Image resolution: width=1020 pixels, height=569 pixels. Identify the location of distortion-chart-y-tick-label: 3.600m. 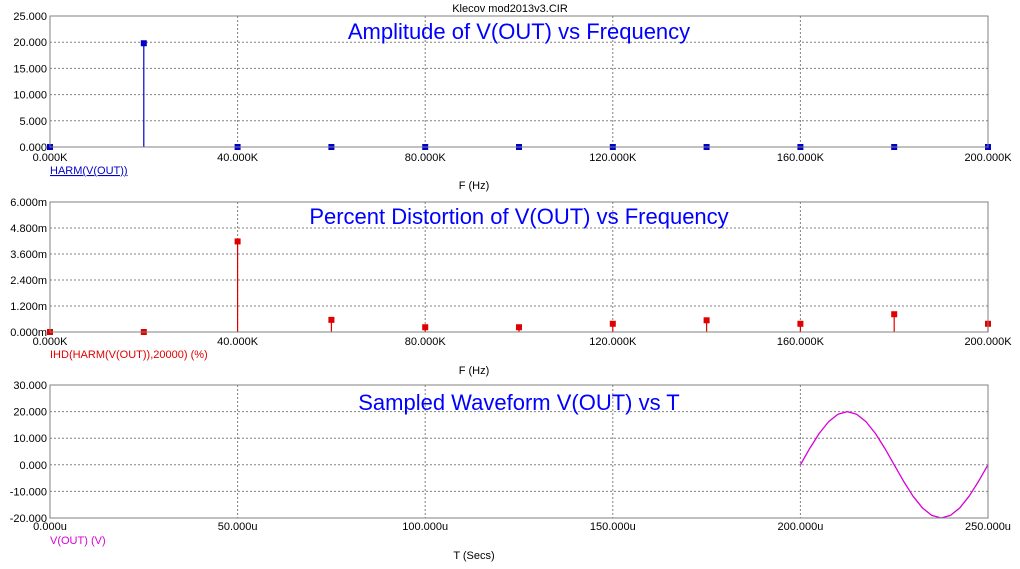
(28, 255).